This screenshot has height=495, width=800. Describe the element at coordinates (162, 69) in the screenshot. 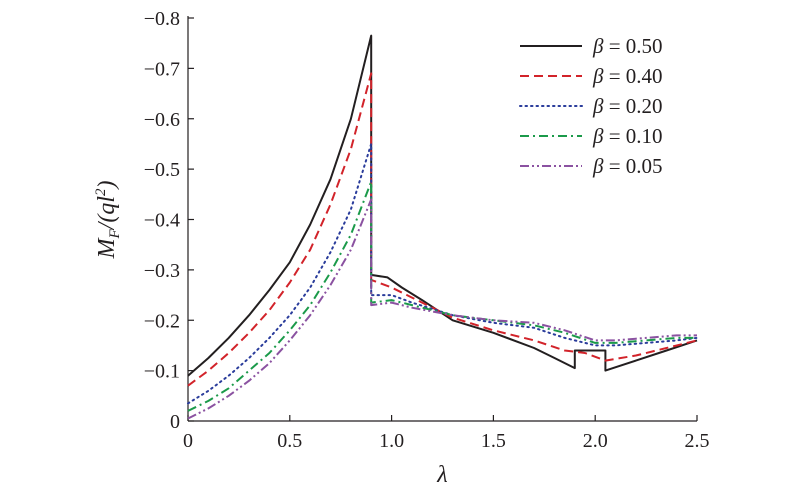

I see `y-tick-label: −0.7` at that location.